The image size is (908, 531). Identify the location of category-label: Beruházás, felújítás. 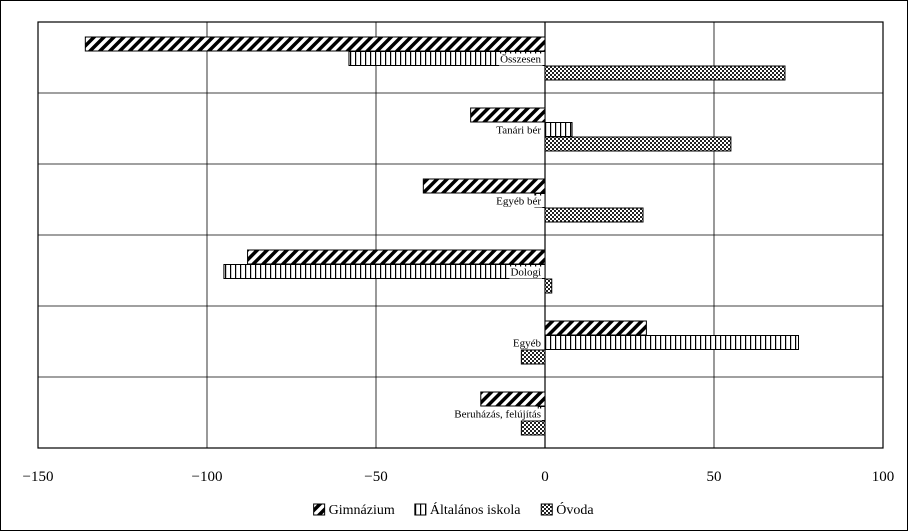
(497, 415).